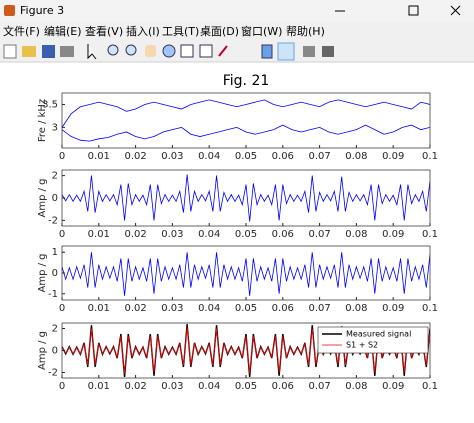 The width and height of the screenshot is (474, 423). Describe the element at coordinates (180, 31) in the screenshot. I see `menu-item: 工具(T)` at that location.